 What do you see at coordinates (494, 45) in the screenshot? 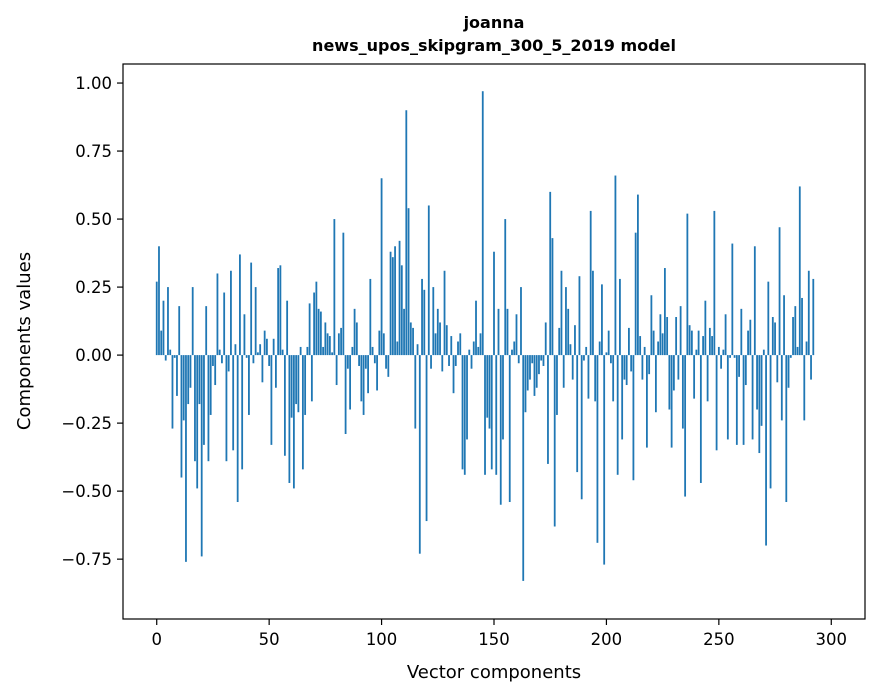
I see `chart-subtitle: news_upos_skipgram_300_5_2019 model` at bounding box center [494, 45].